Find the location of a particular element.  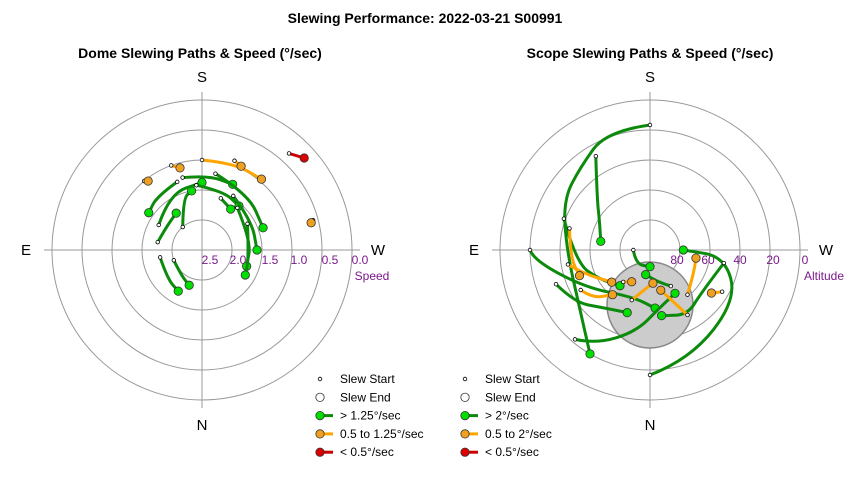

dome-legend-label: > 1.25°/sec is located at coordinates (370, 416).